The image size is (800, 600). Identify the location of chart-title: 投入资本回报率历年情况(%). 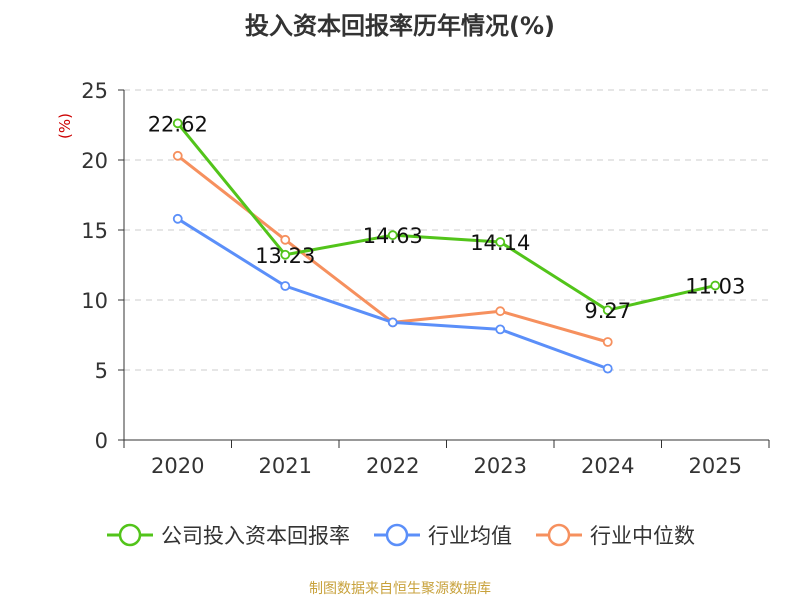
(400, 26).